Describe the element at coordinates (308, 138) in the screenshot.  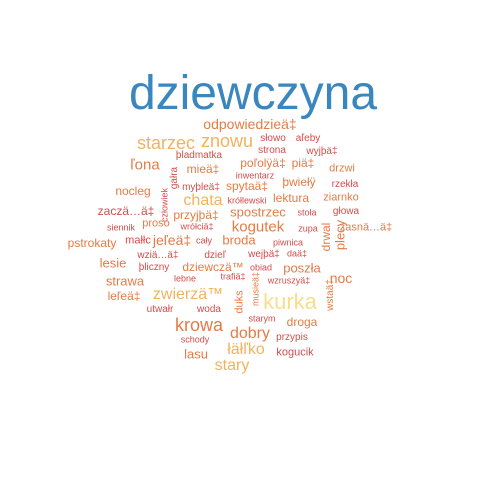
I see `word-azeby: aľeby` at that location.